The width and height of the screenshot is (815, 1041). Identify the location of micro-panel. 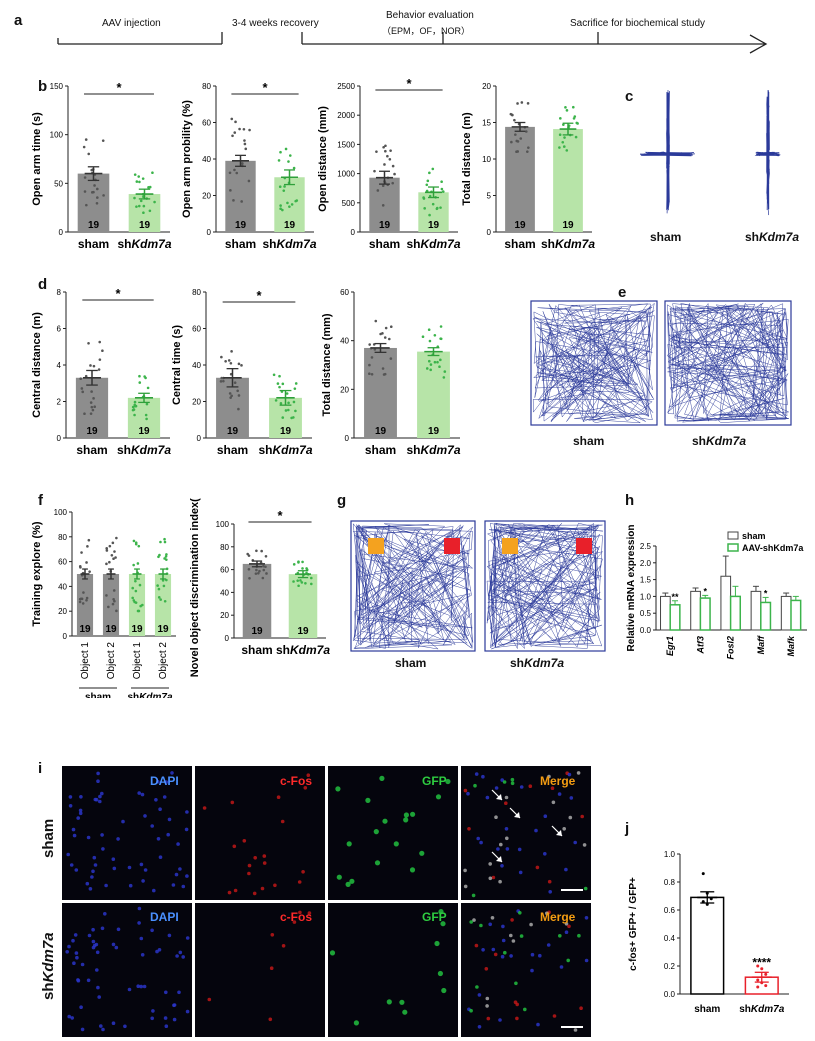
(393, 833).